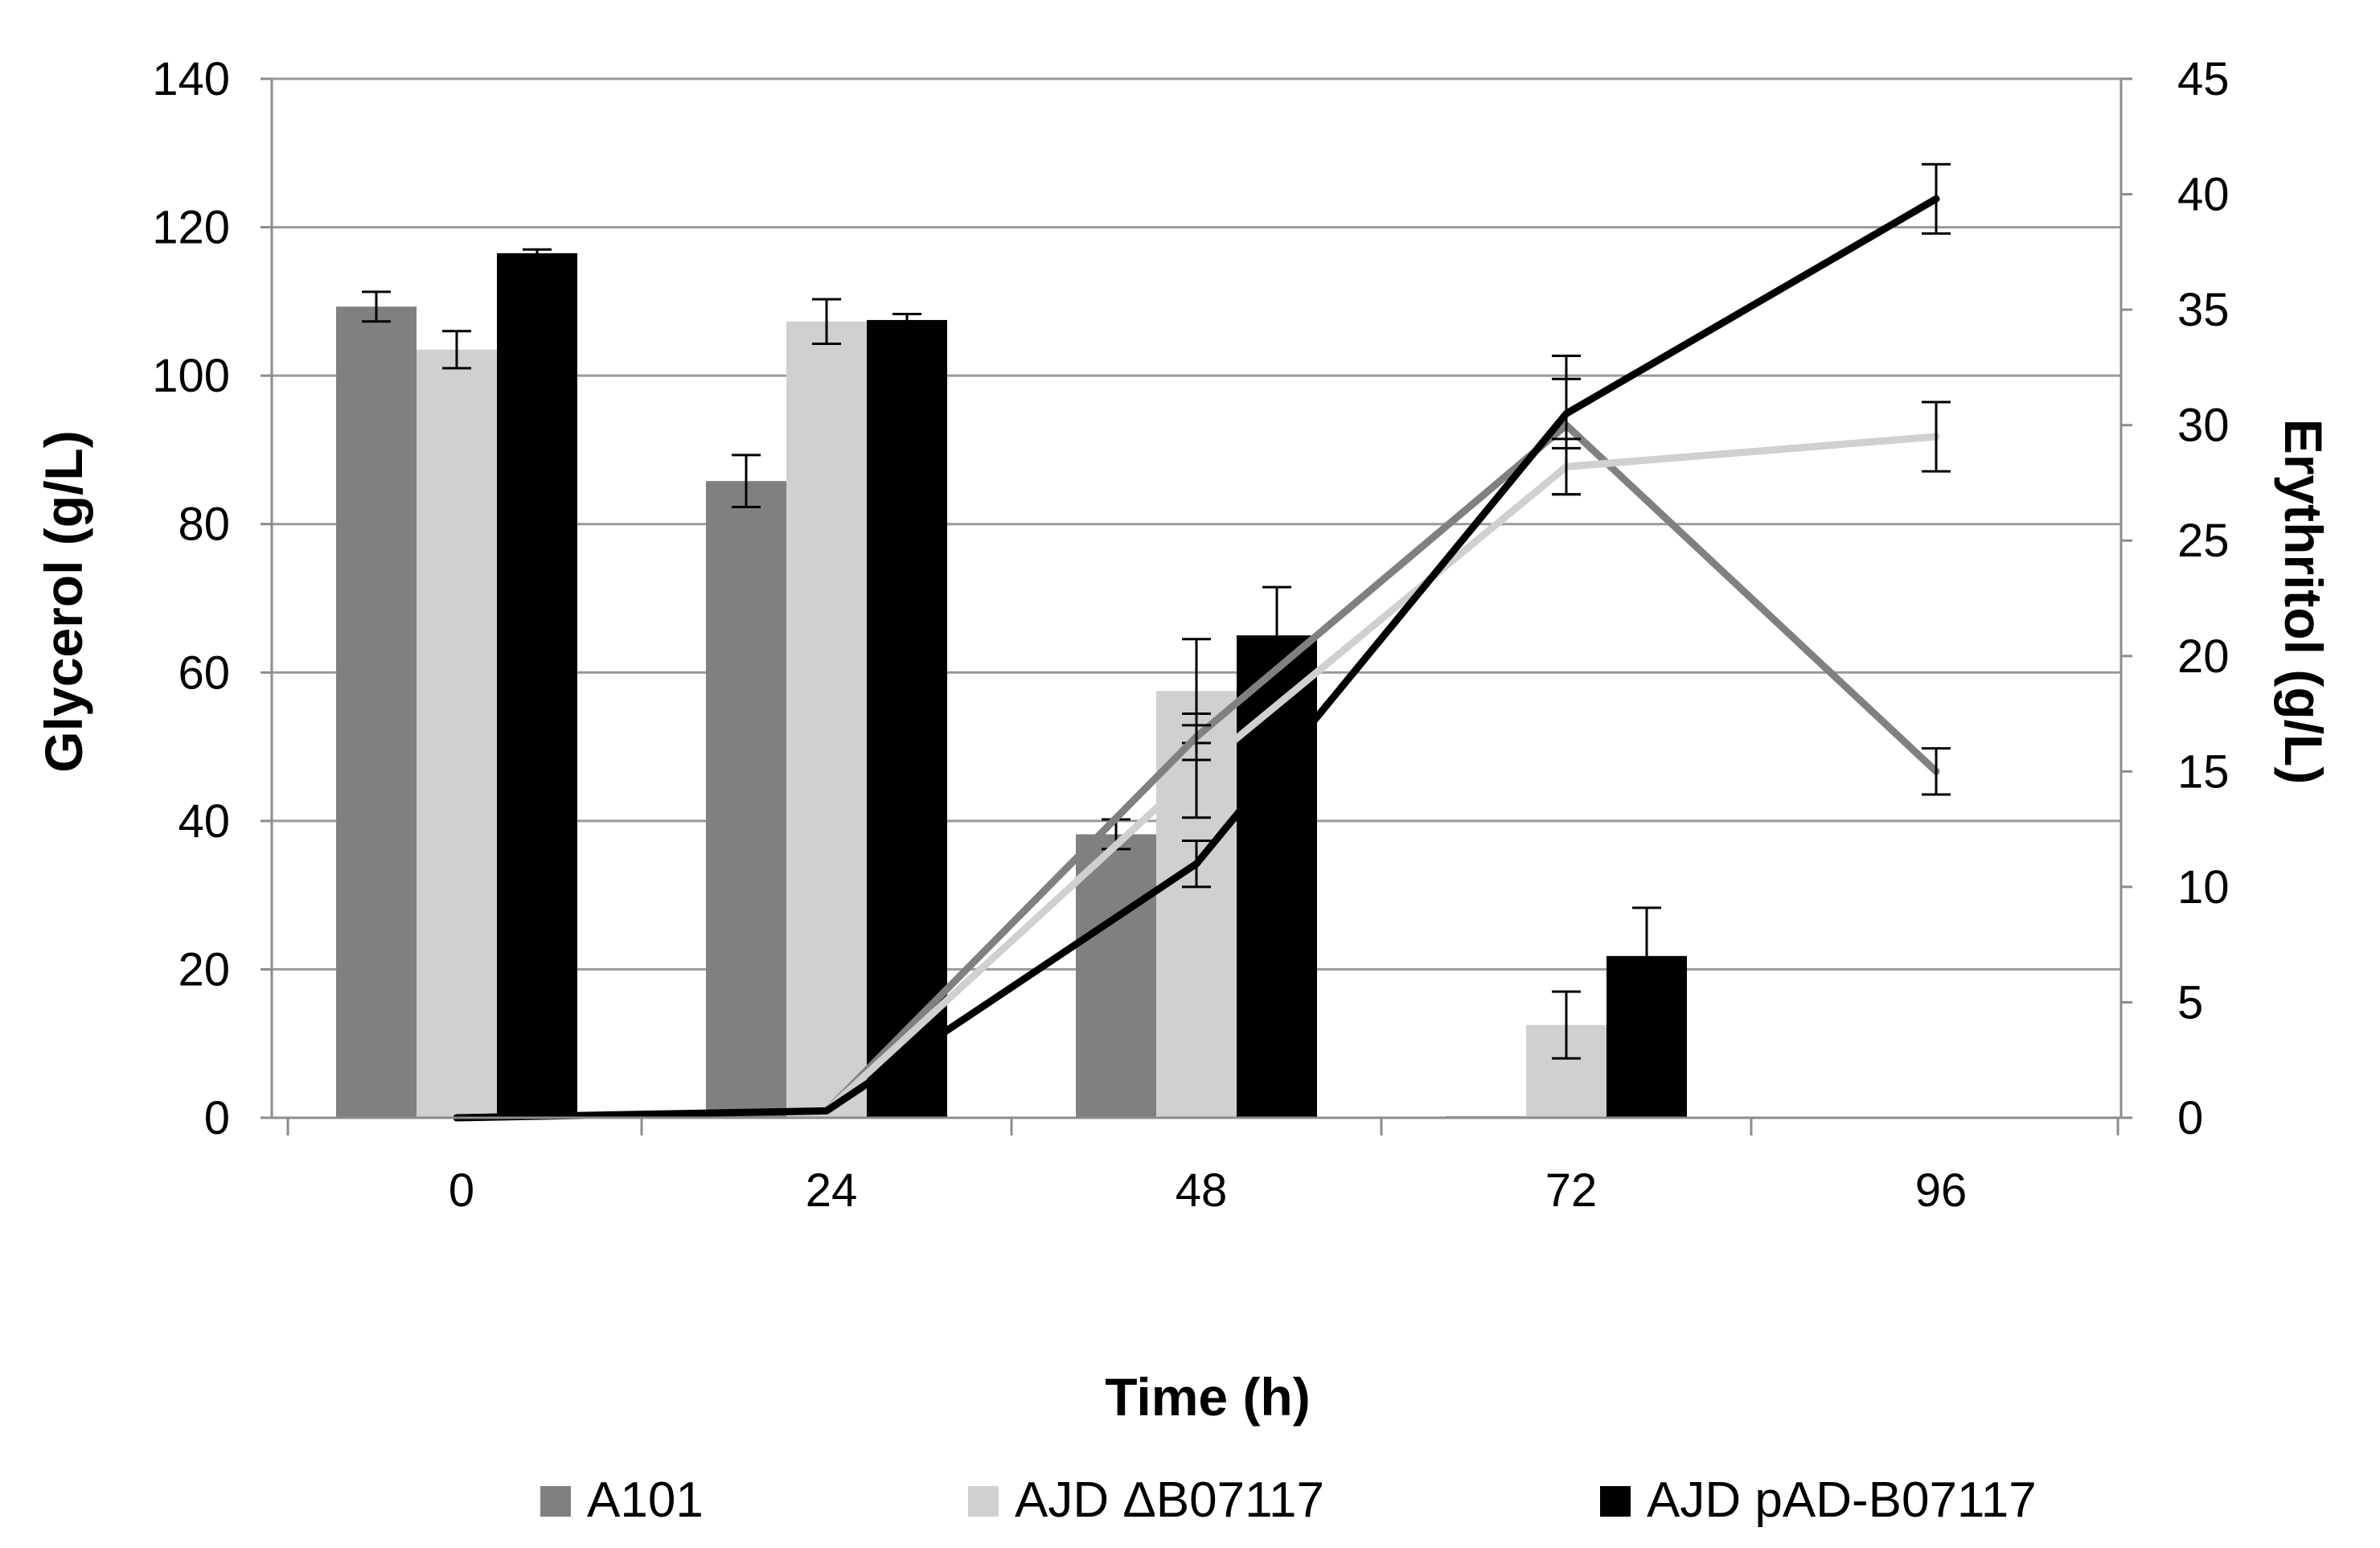 The height and width of the screenshot is (1548, 2380). I want to click on y-tick-label: 100, so click(191, 376).